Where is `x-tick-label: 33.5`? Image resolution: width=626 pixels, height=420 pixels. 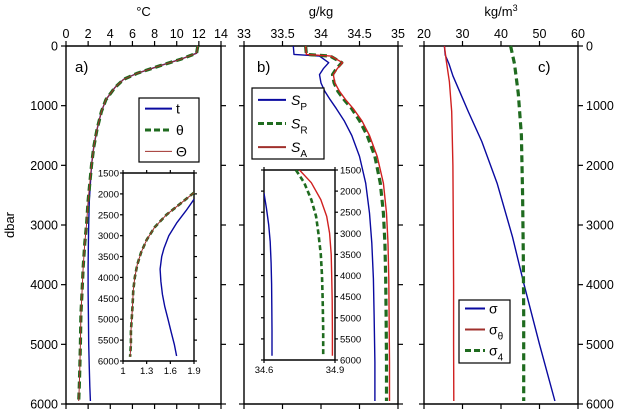 x-tick-label: 33.5 is located at coordinates (282, 34).